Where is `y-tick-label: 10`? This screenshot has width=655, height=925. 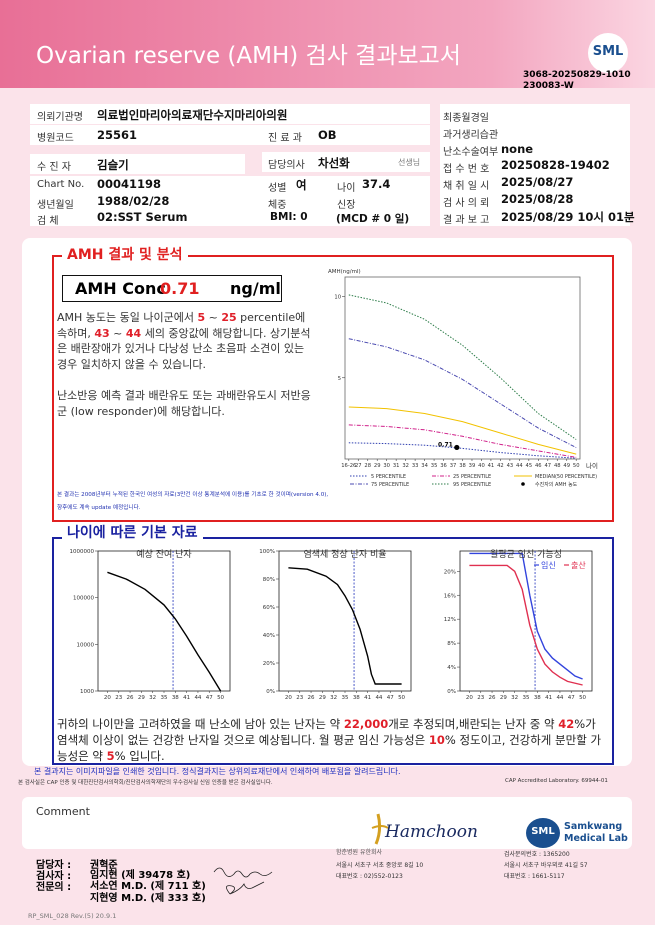
y-tick-label: 10 is located at coordinates (337, 298).